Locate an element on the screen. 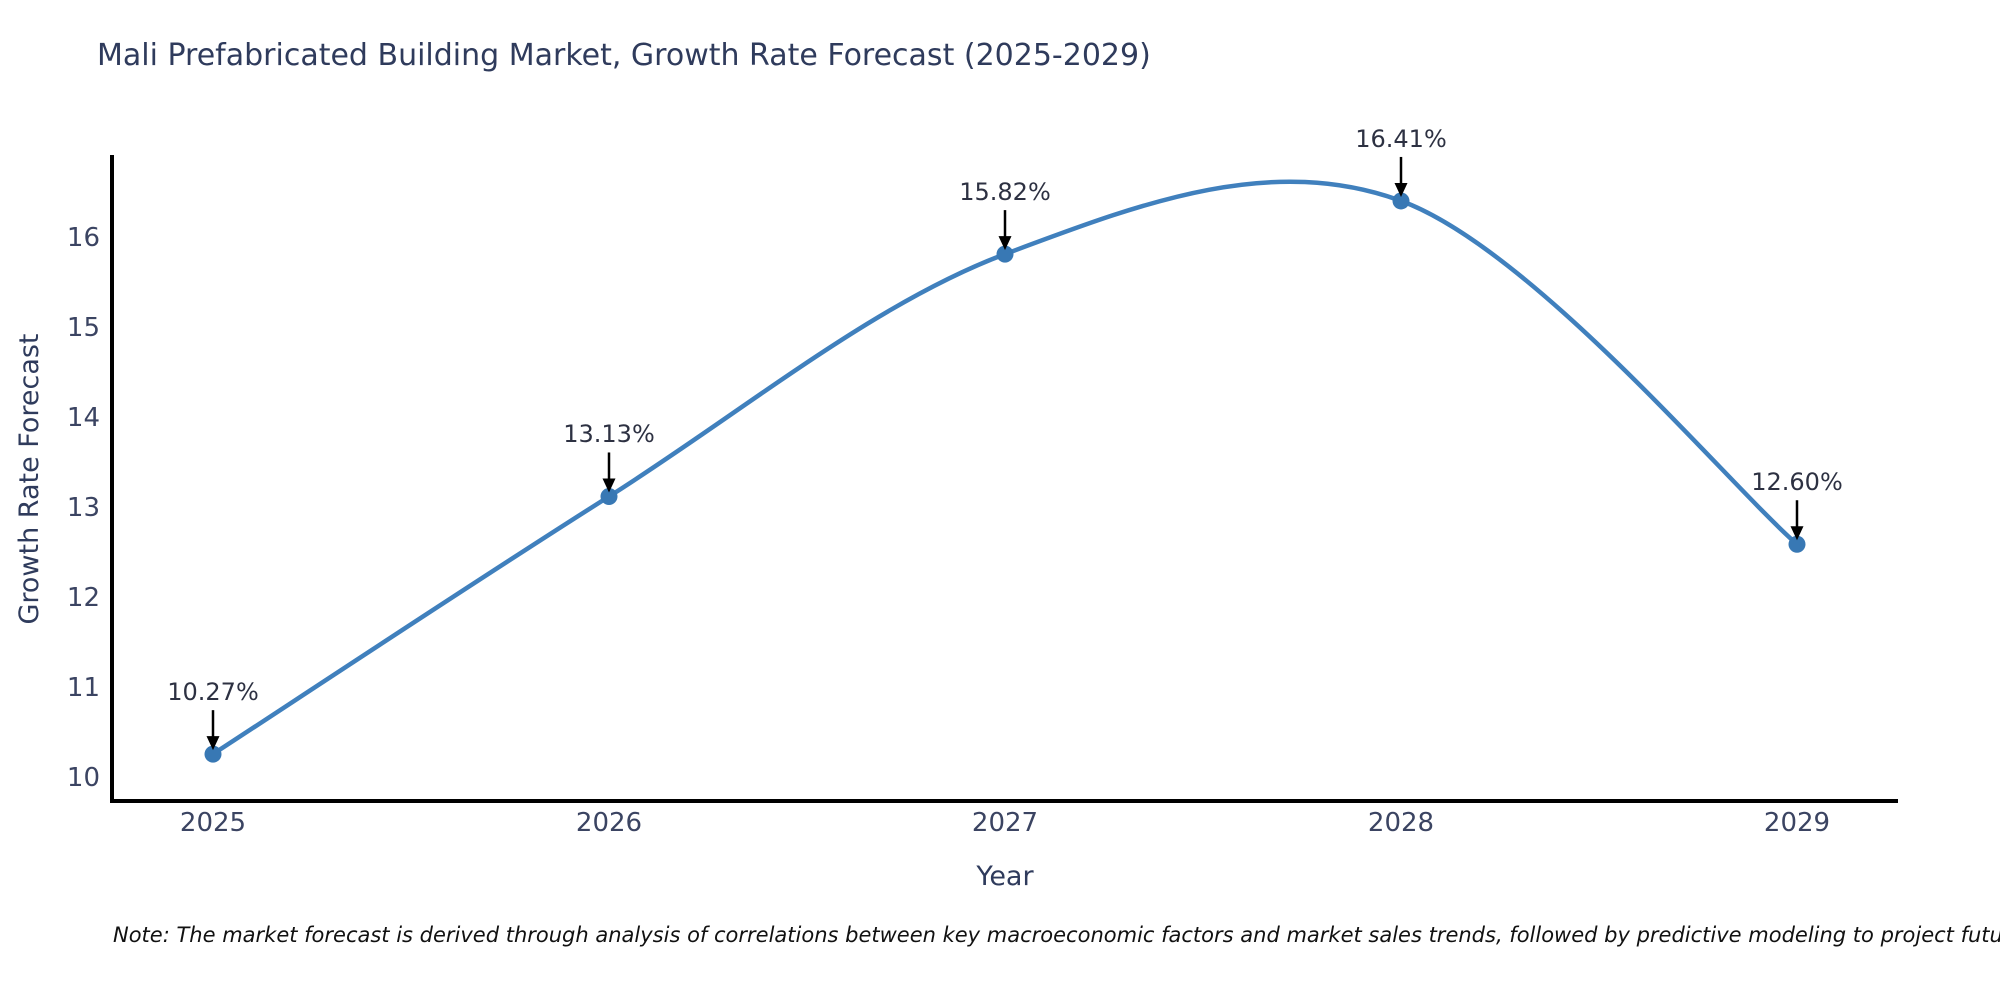 This screenshot has width=2000, height=1000. point-annotation: 15.82% is located at coordinates (1005, 192).